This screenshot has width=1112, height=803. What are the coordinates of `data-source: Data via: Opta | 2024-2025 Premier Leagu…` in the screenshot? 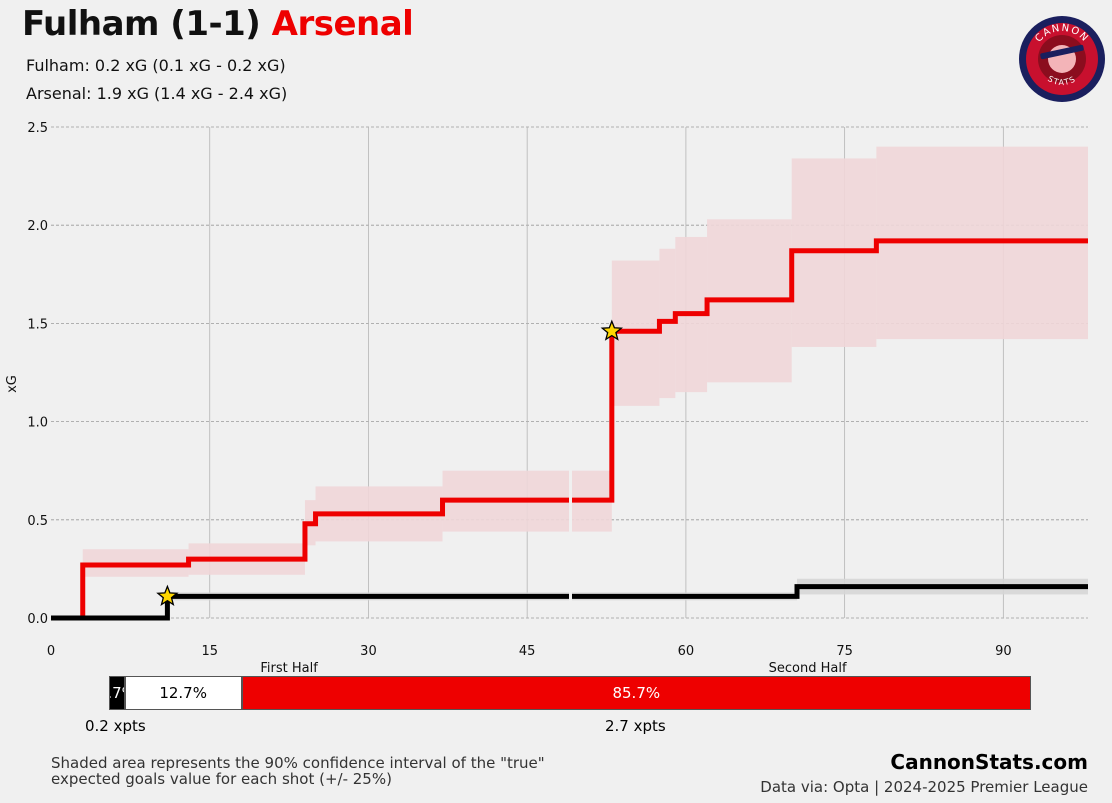 It's located at (924, 787).